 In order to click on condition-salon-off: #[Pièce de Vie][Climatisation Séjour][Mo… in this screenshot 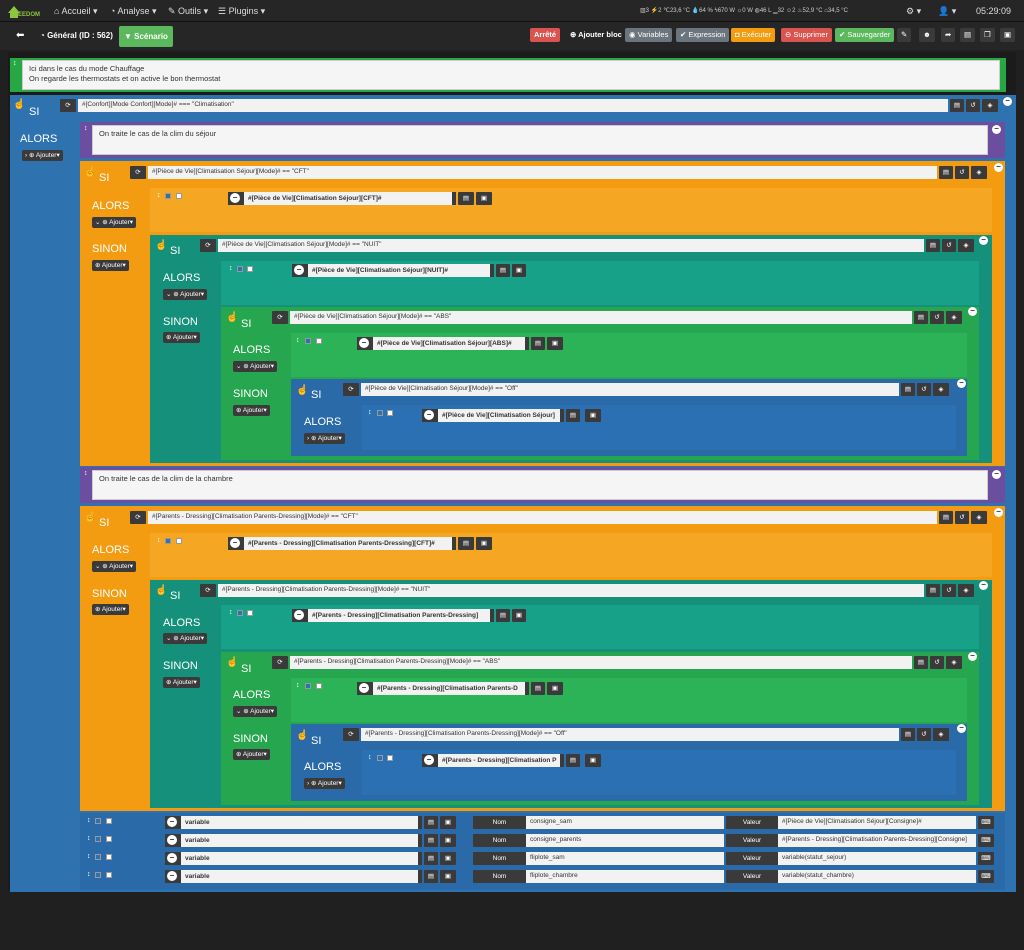, I will do `click(630, 389)`.